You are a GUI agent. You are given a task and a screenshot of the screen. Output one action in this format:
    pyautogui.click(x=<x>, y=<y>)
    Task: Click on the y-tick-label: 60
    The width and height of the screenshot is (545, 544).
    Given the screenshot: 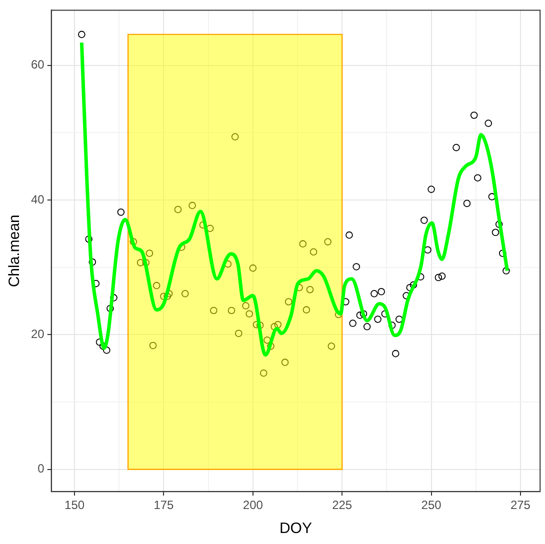 What is the action you would take?
    pyautogui.click(x=37, y=65)
    